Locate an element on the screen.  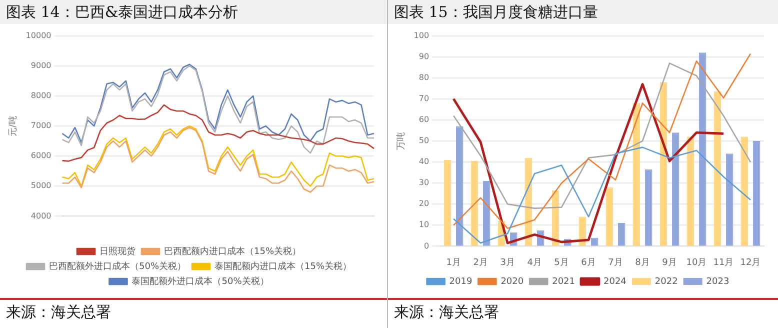
legend-label: 2019 is located at coordinates (460, 281).